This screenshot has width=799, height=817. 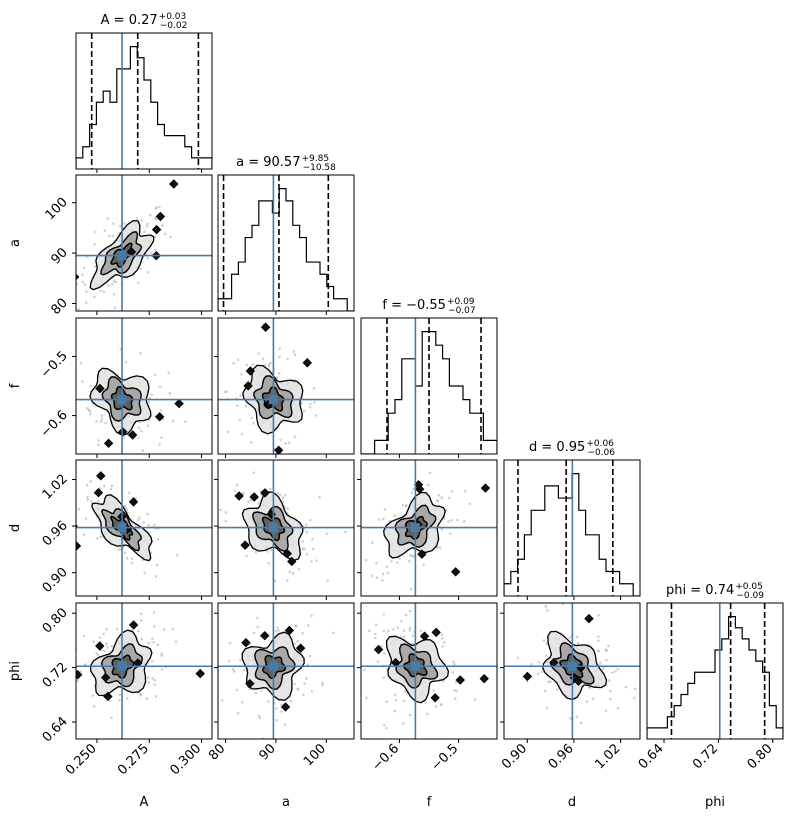 What do you see at coordinates (427, 529) in the screenshot?
I see `panel-d-vs-f` at bounding box center [427, 529].